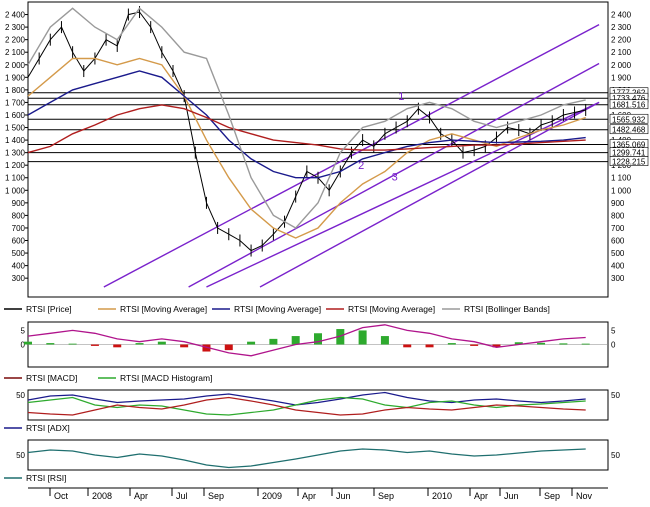 The width and height of the screenshot is (650, 507). I want to click on price-ytick-right: 2 000, so click(621, 65).